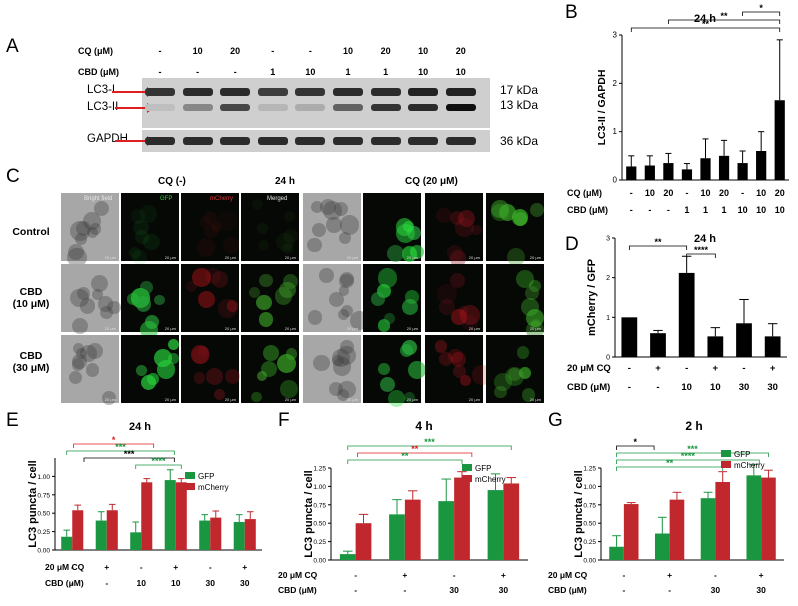  Describe the element at coordinates (749, 465) in the screenshot. I see `legend-label: mCherry` at that location.